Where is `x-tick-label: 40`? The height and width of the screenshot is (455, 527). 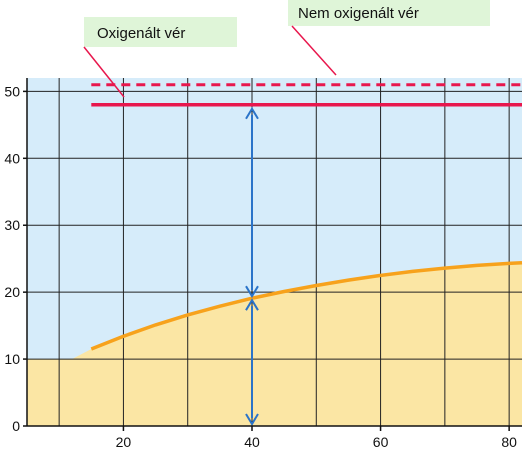
x-tick-label: 40 is located at coordinates (252, 442).